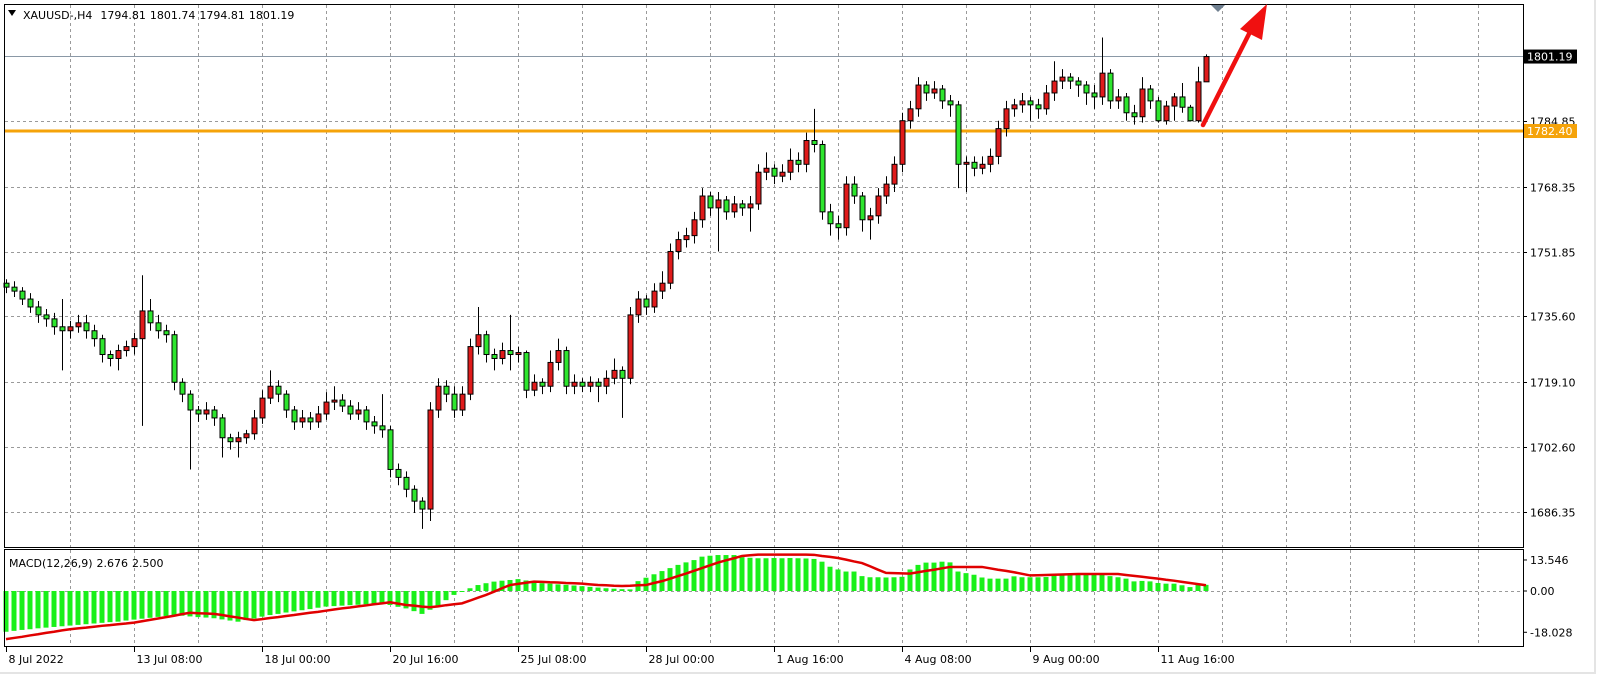  What do you see at coordinates (810, 659) in the screenshot?
I see `time-tick-label: 1 Aug 16:00` at bounding box center [810, 659].